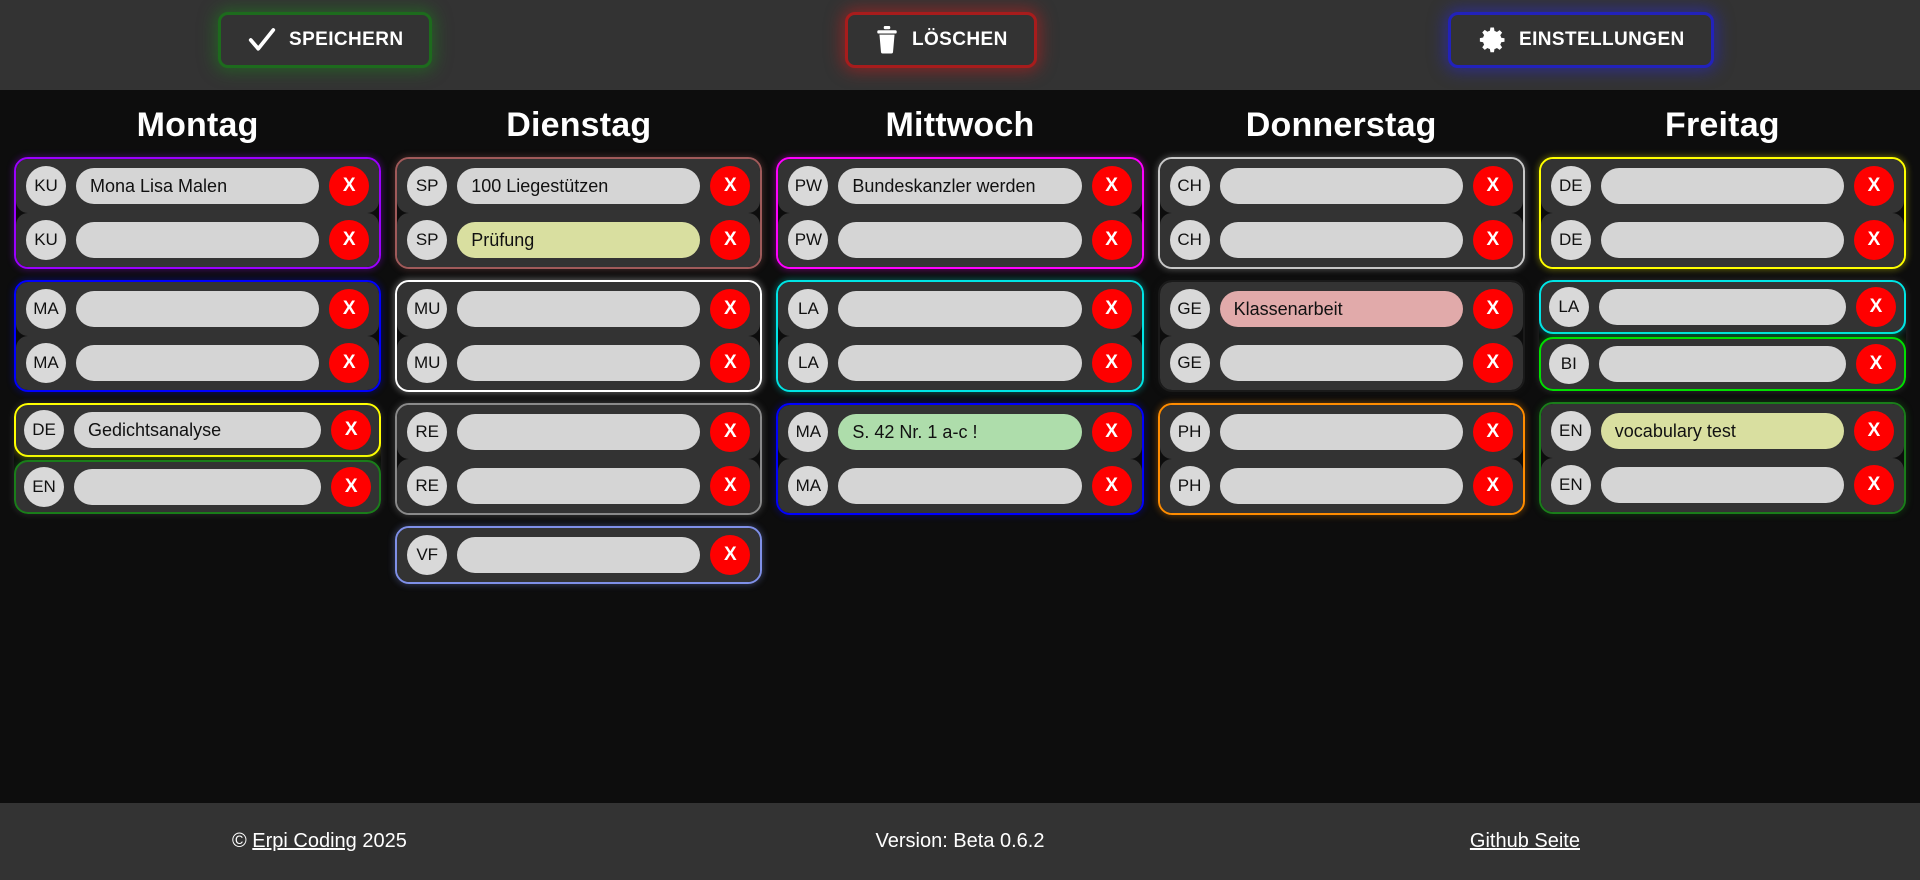 This screenshot has height=880, width=1920. Describe the element at coordinates (1568, 364) in the screenshot. I see `subject-badge: BI` at that location.